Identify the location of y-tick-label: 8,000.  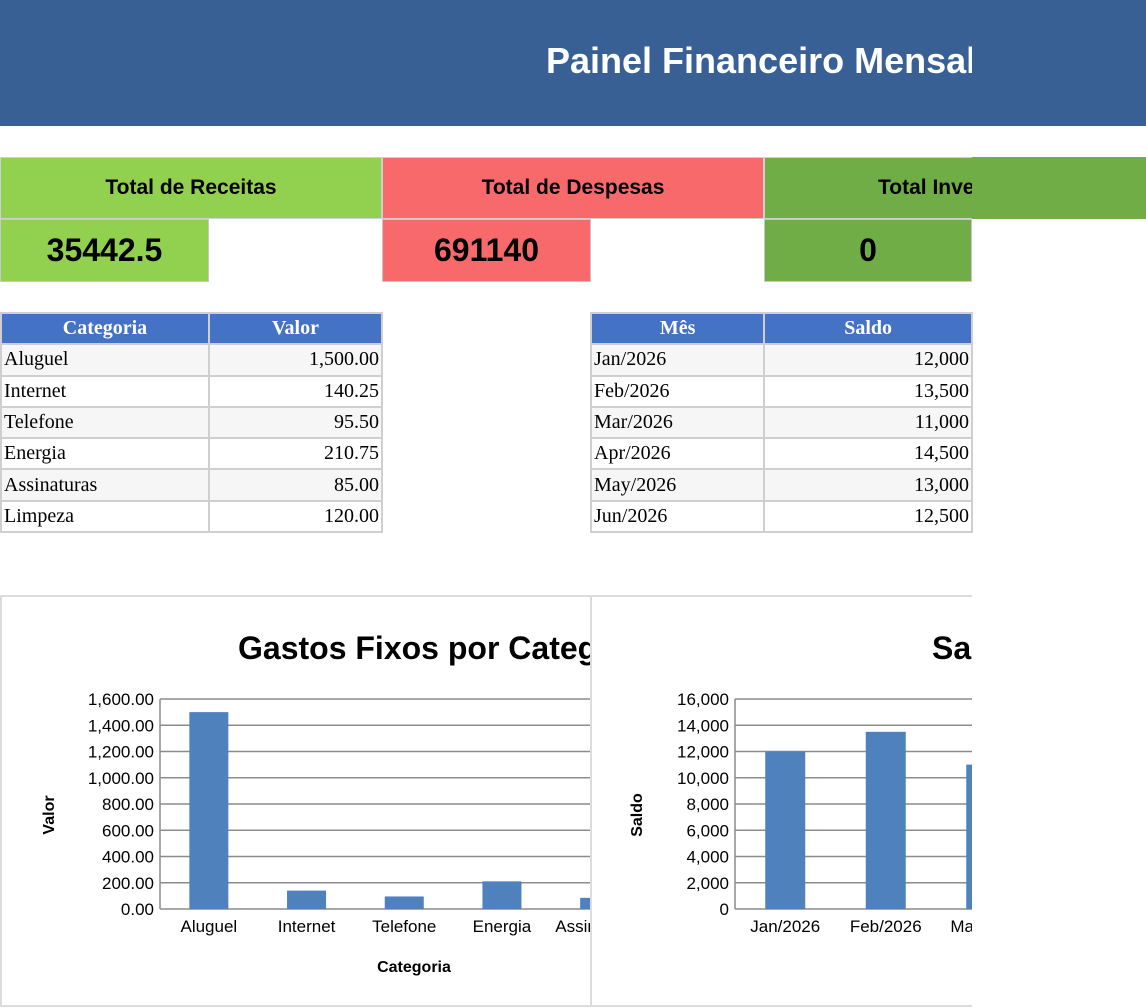
(707, 804).